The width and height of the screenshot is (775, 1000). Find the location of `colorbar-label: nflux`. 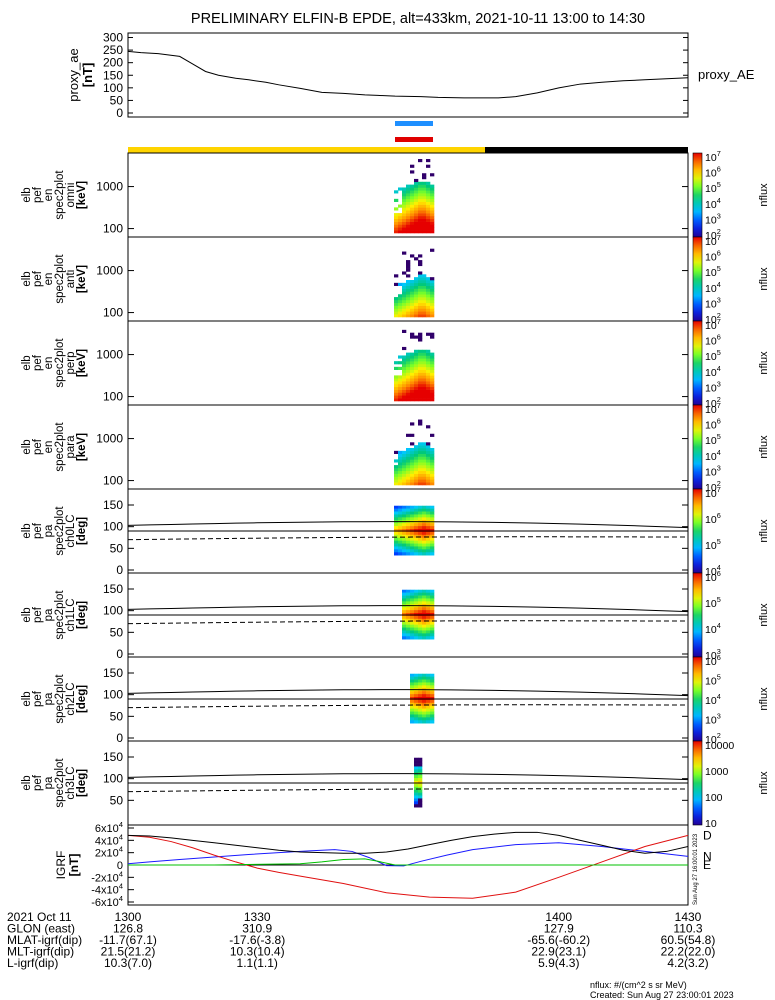

colorbar-label: nflux is located at coordinates (764, 363).